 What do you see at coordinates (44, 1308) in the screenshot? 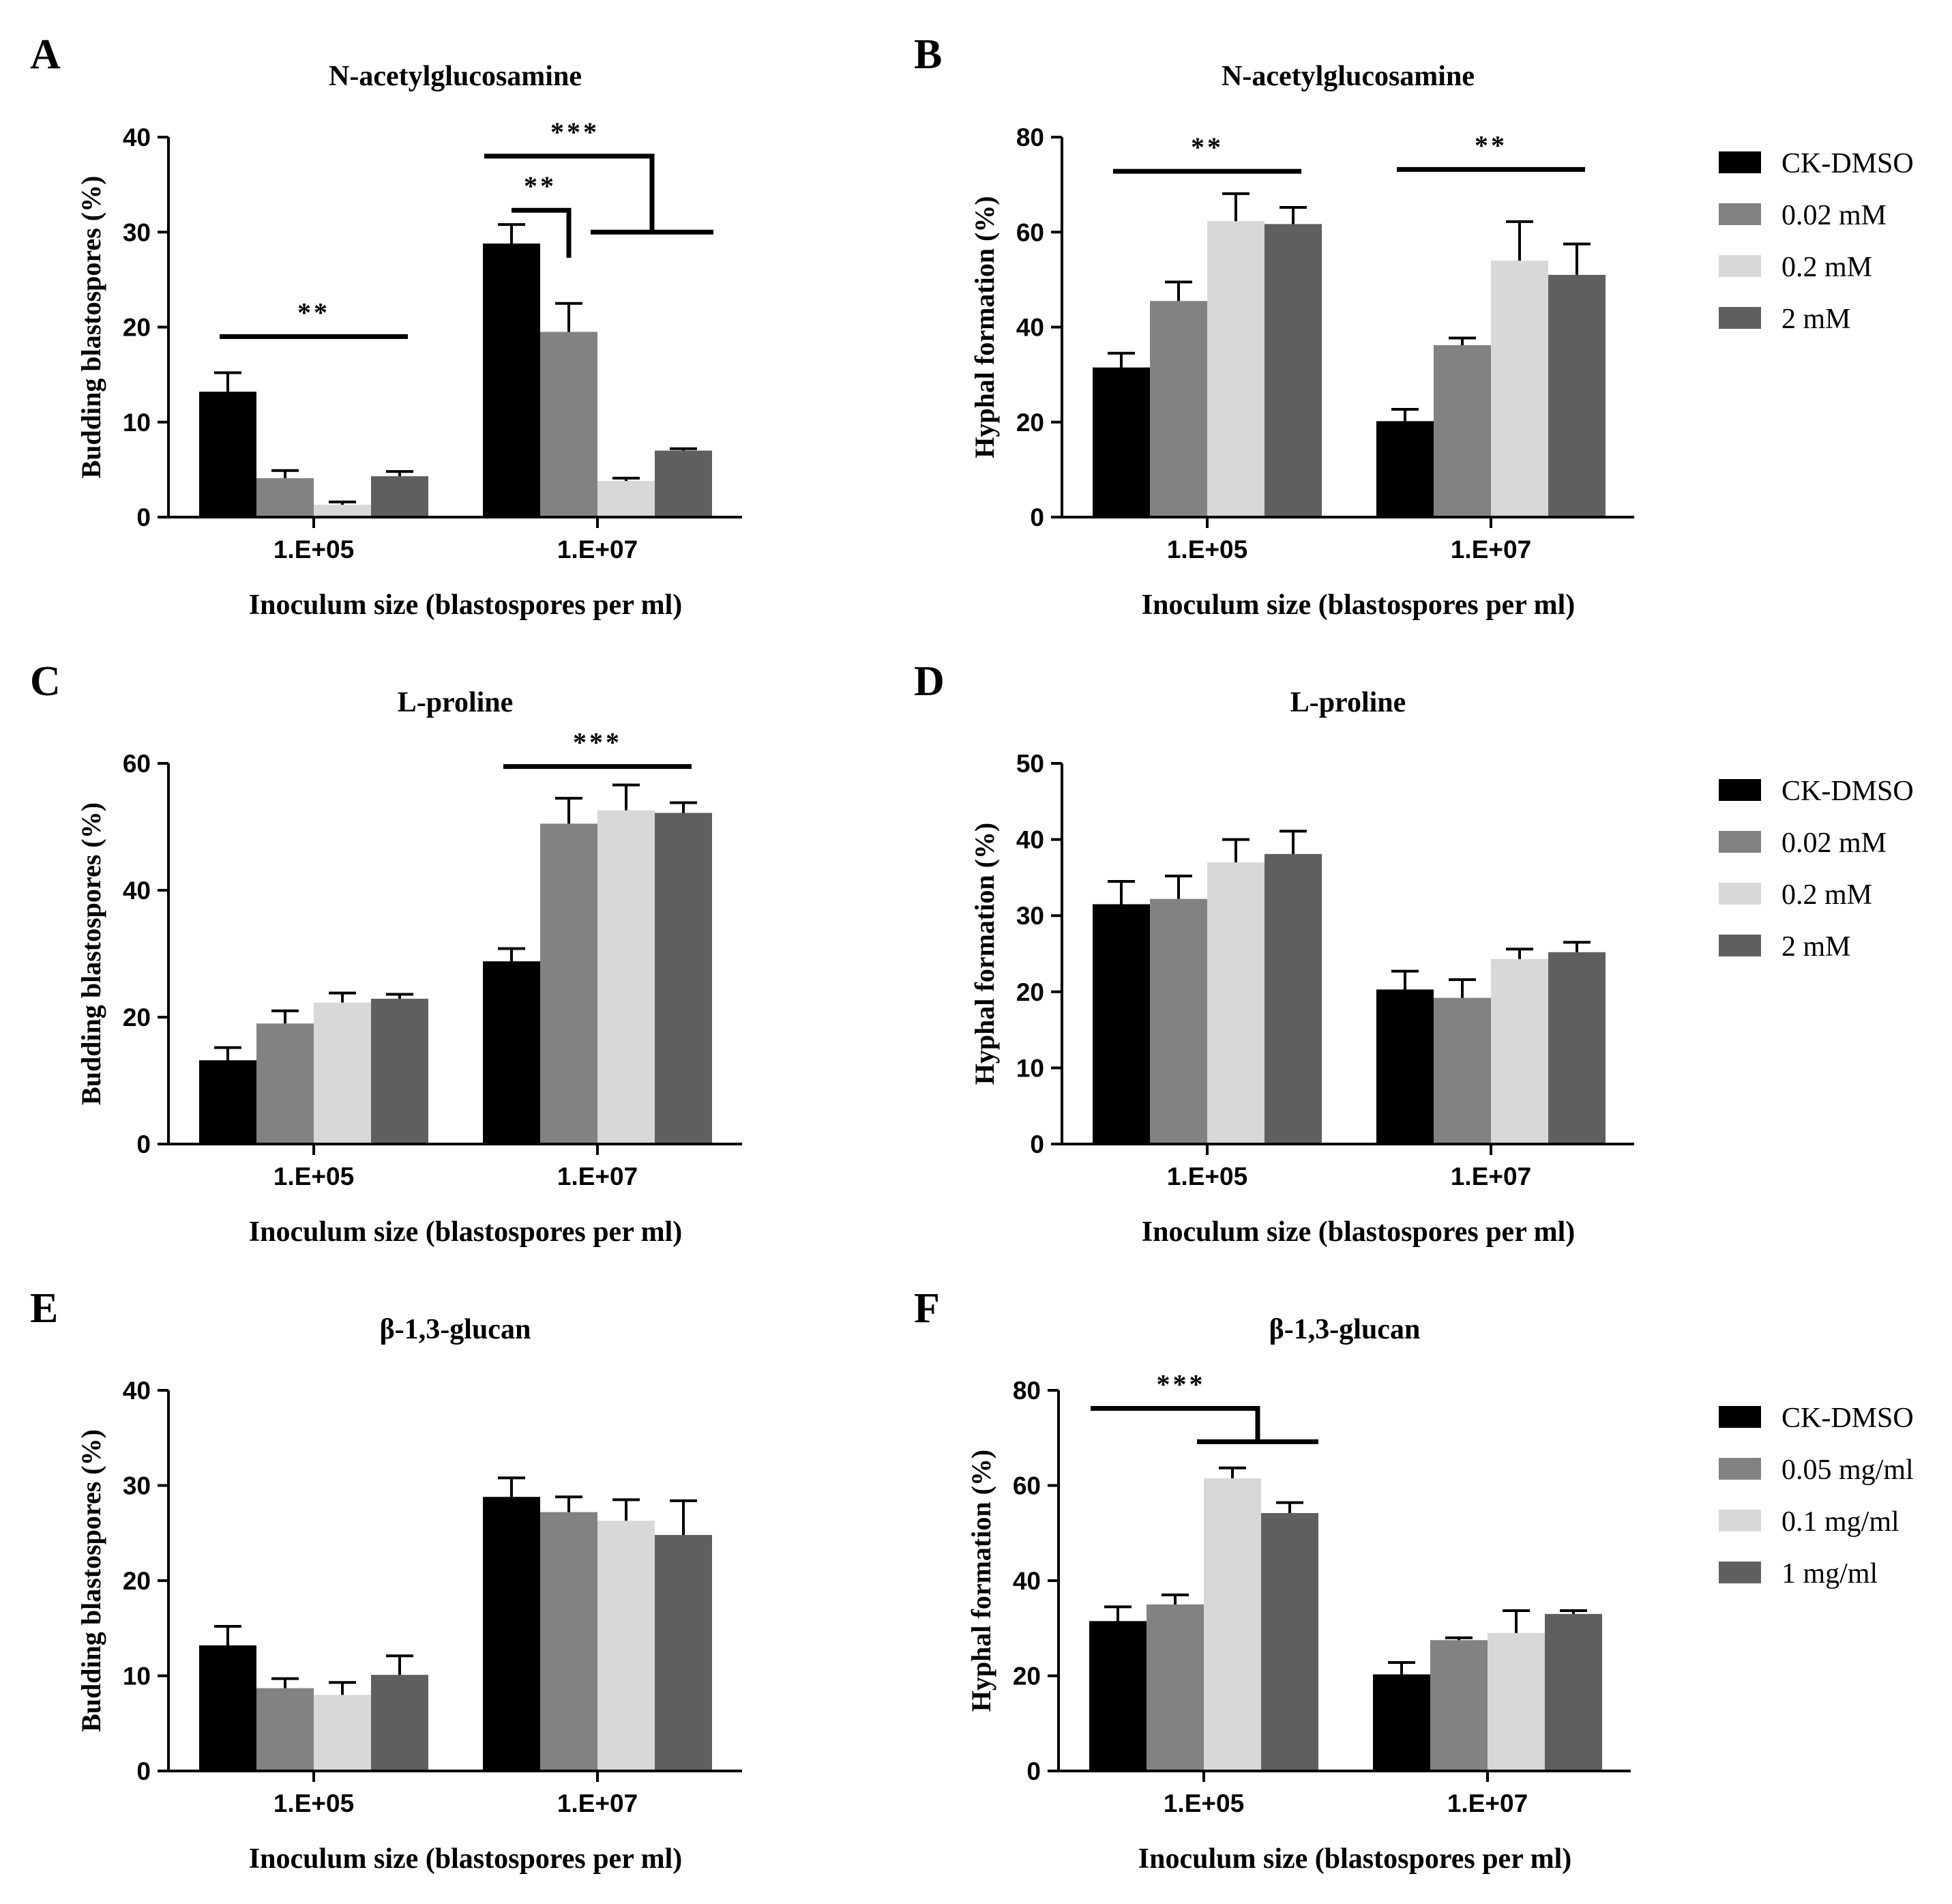
I see `panel-letter: E` at bounding box center [44, 1308].